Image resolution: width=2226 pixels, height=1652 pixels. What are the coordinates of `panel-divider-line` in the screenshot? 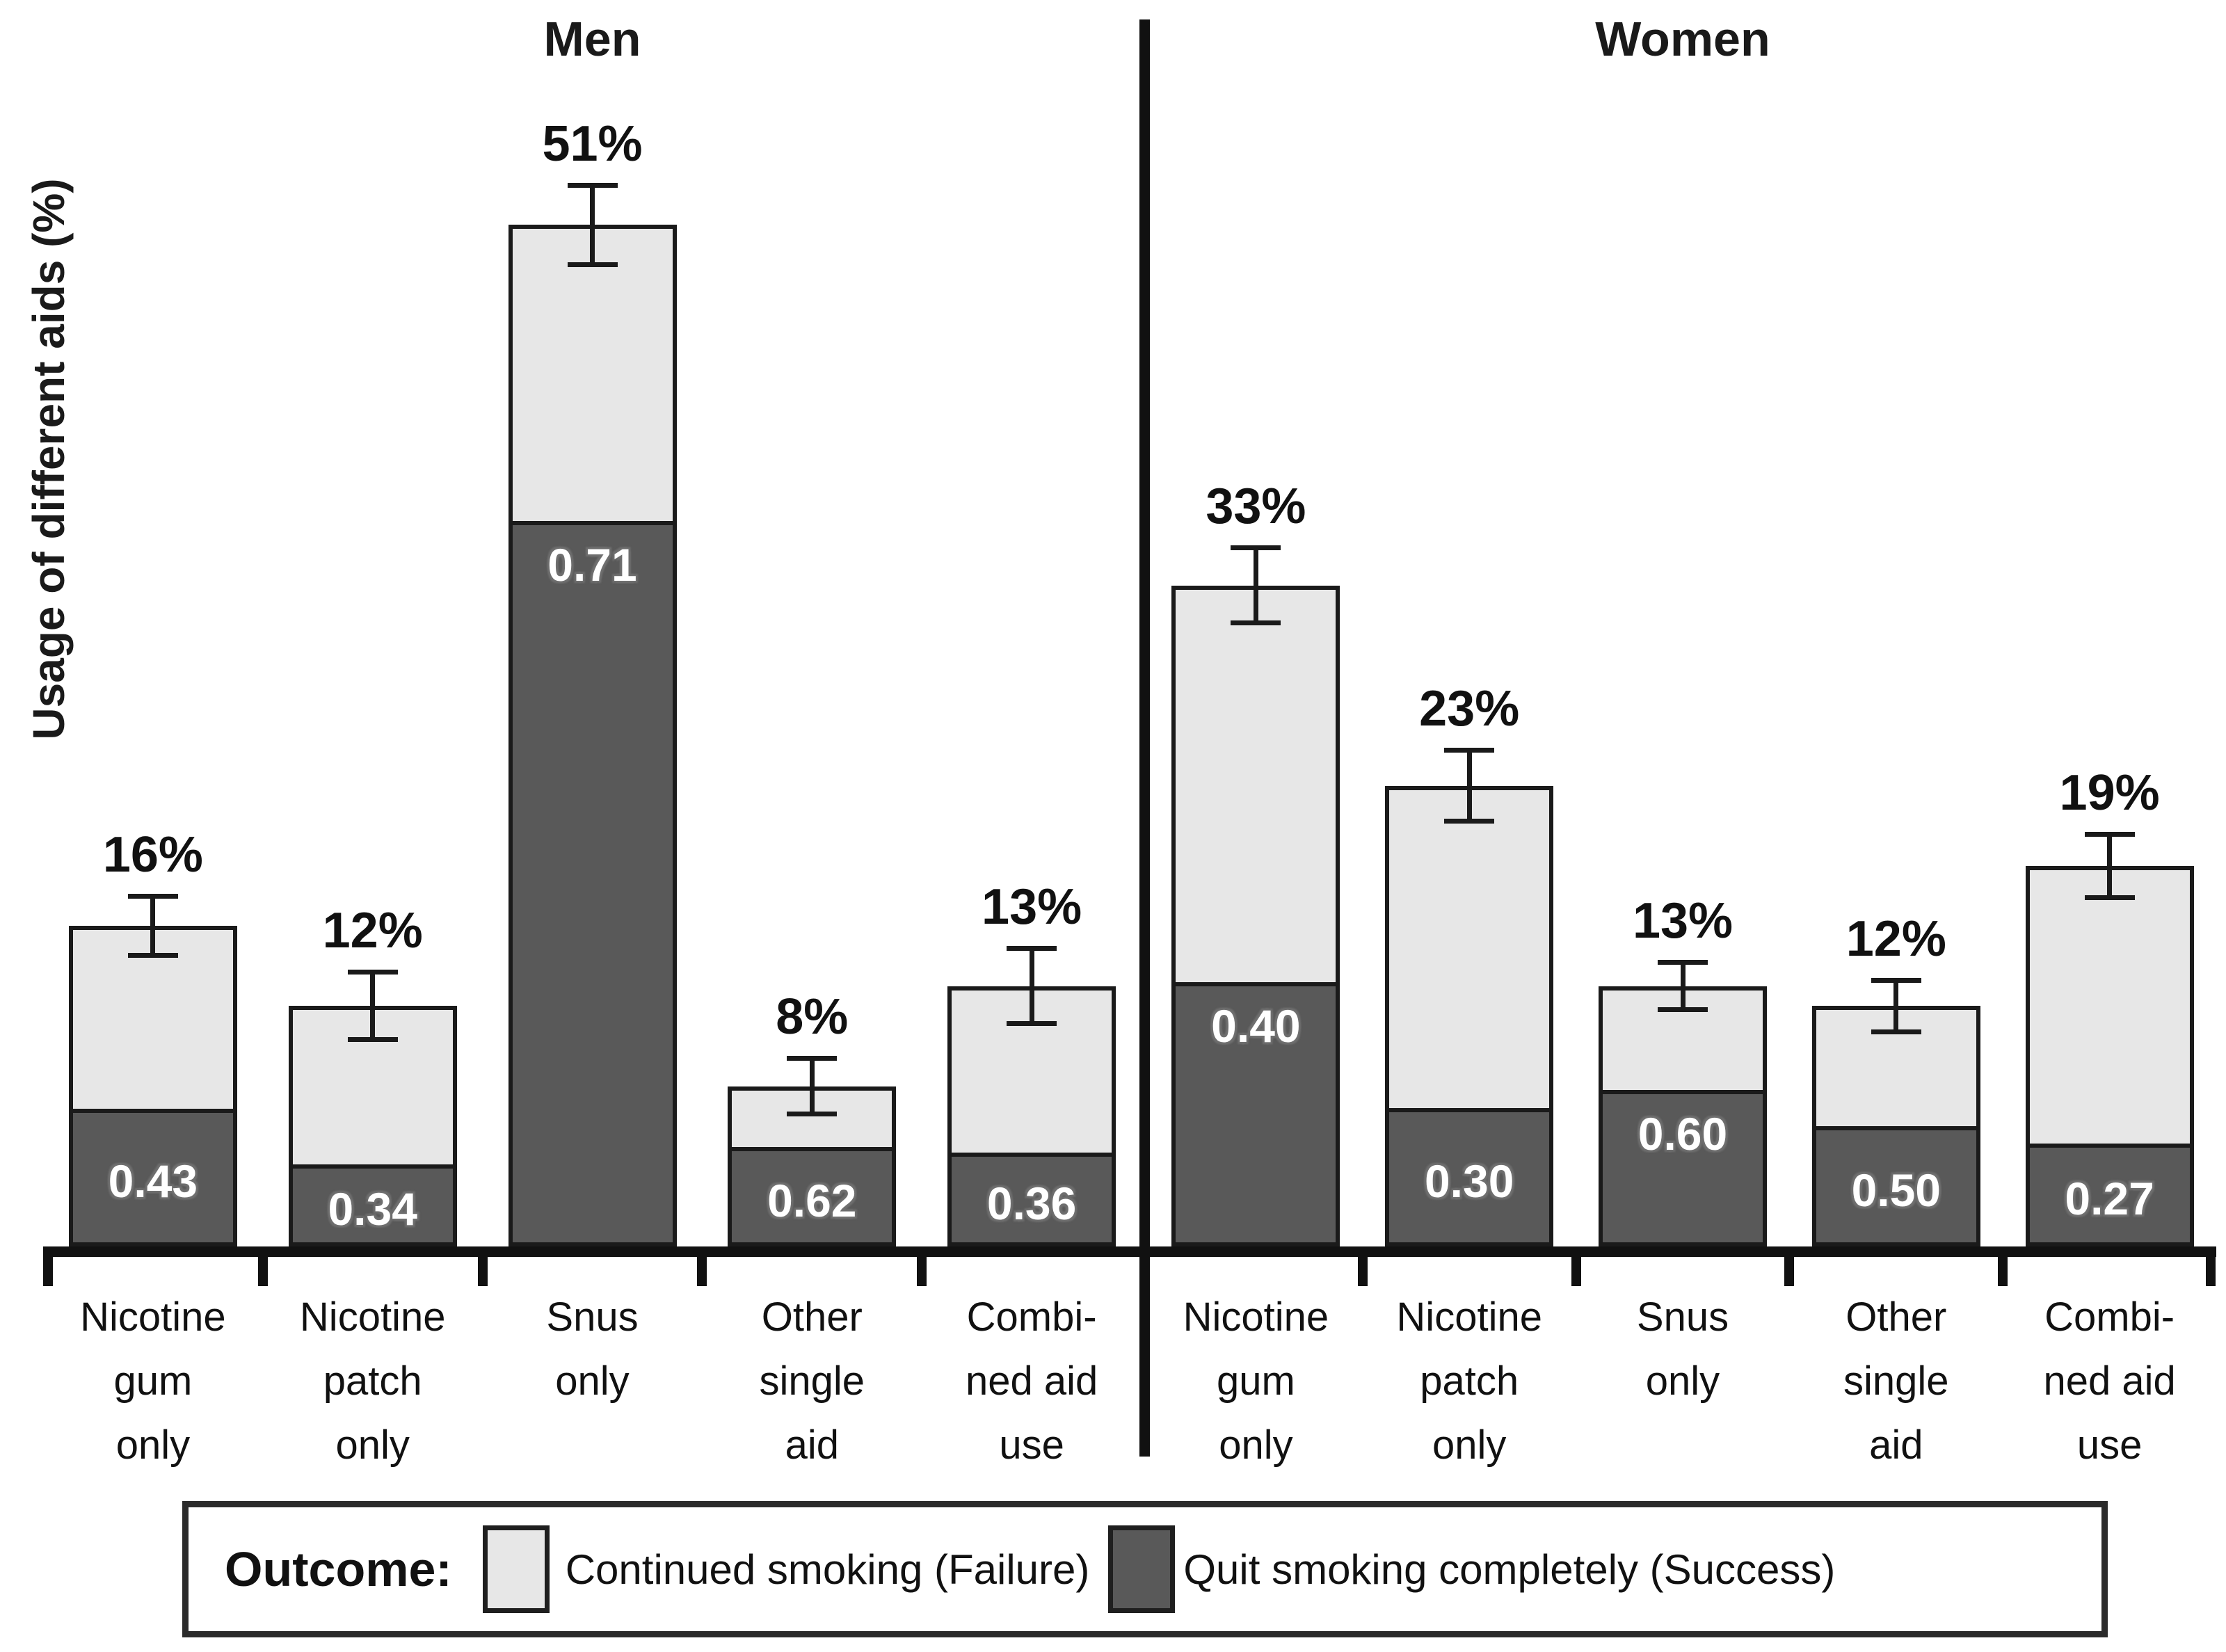 It's located at (1144, 738).